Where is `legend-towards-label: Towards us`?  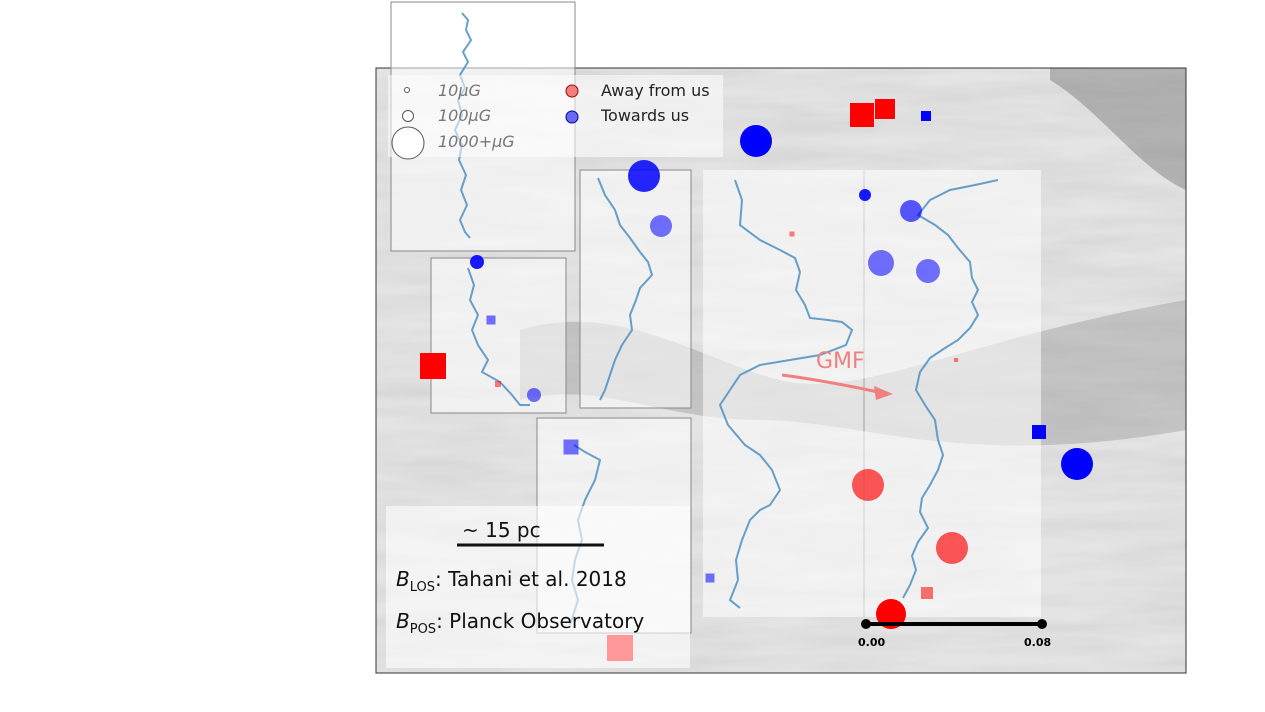 legend-towards-label: Towards us is located at coordinates (644, 115).